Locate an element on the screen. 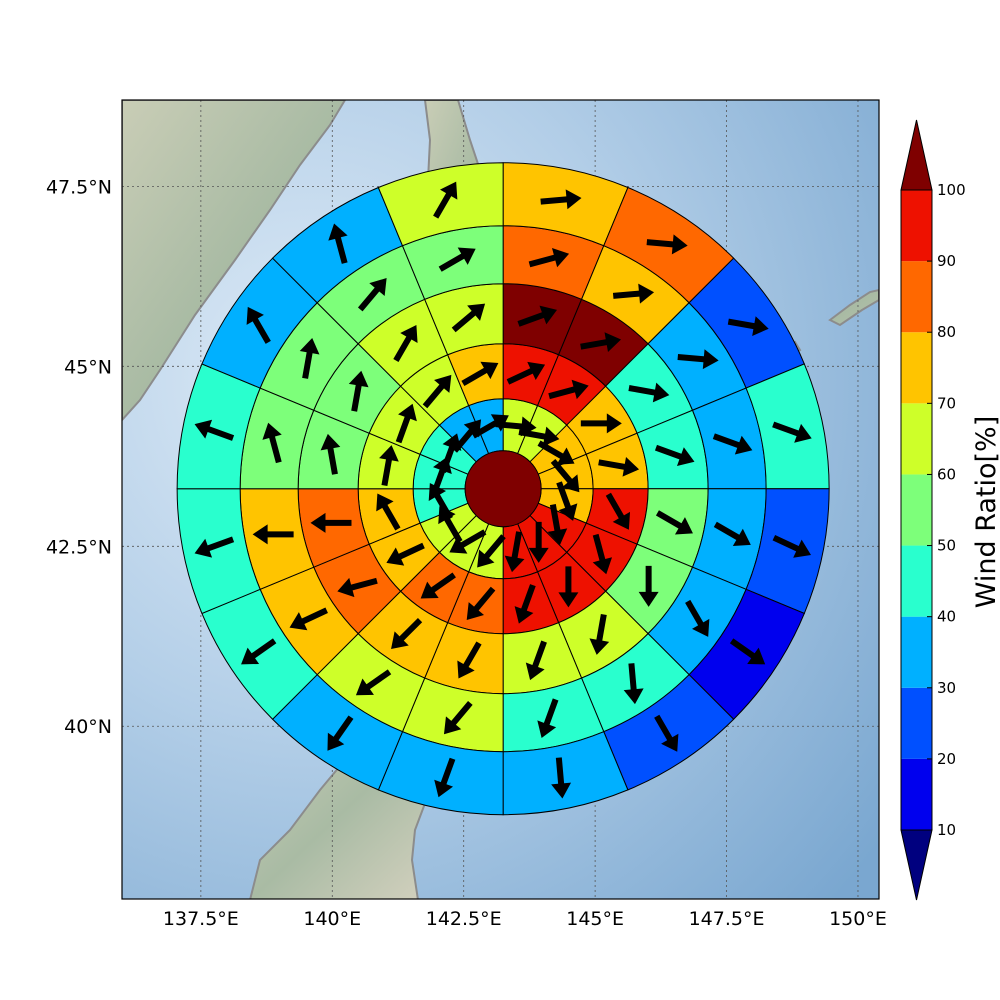  lat-tick-label: 40°N is located at coordinates (88, 727).